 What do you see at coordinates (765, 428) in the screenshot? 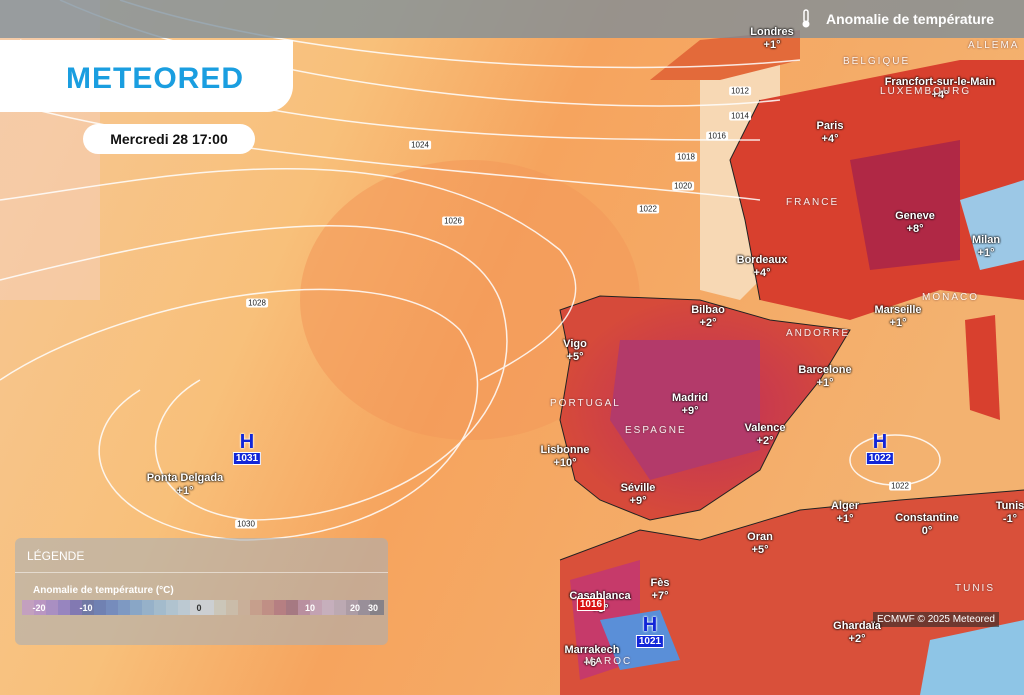
I see `city-name: Valence` at bounding box center [765, 428].